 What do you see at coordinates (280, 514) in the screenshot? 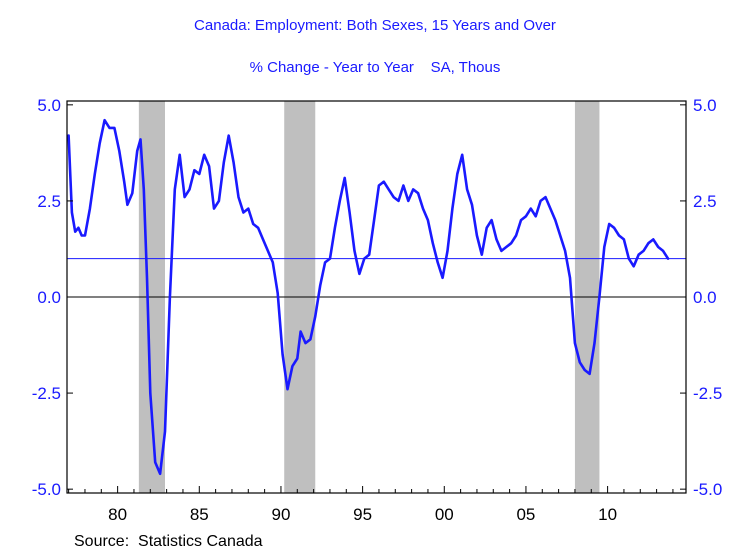
I see `x-tick-label-2: 90` at bounding box center [280, 514].